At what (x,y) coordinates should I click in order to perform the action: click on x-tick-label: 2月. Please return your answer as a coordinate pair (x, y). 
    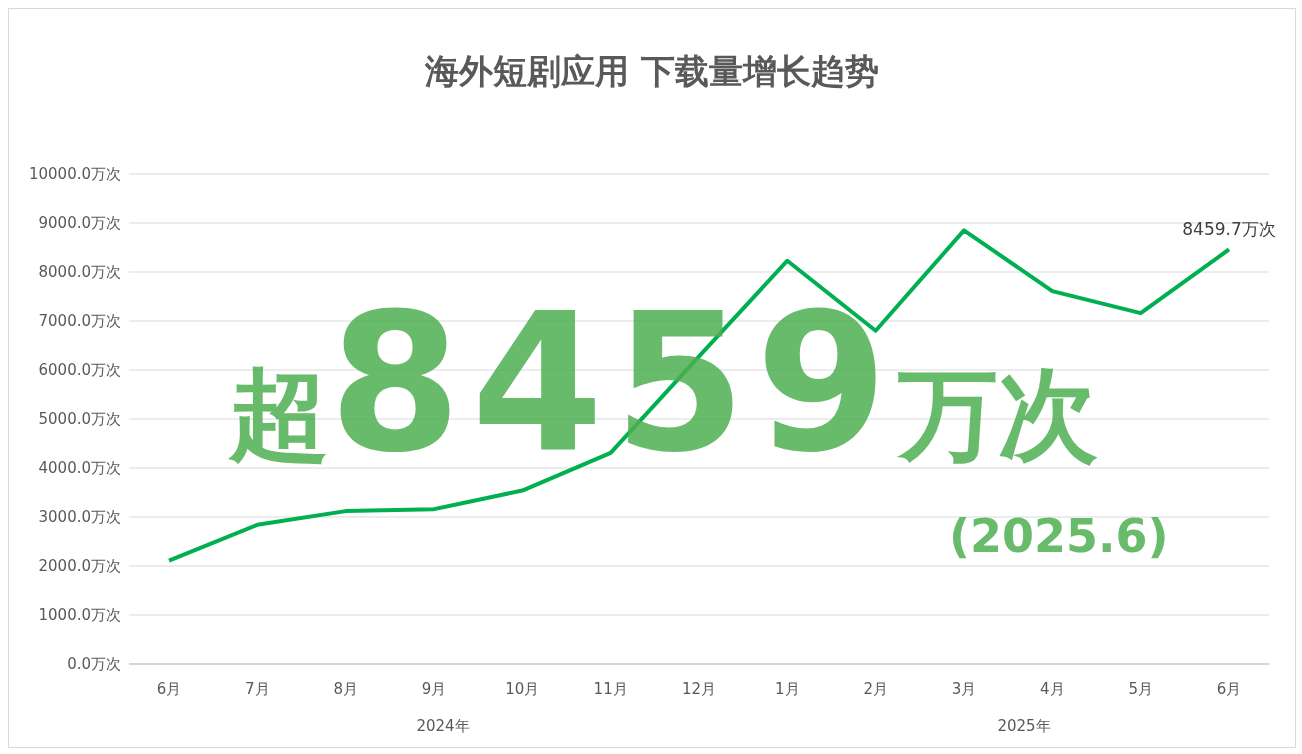
    Looking at the image, I should click on (875, 689).